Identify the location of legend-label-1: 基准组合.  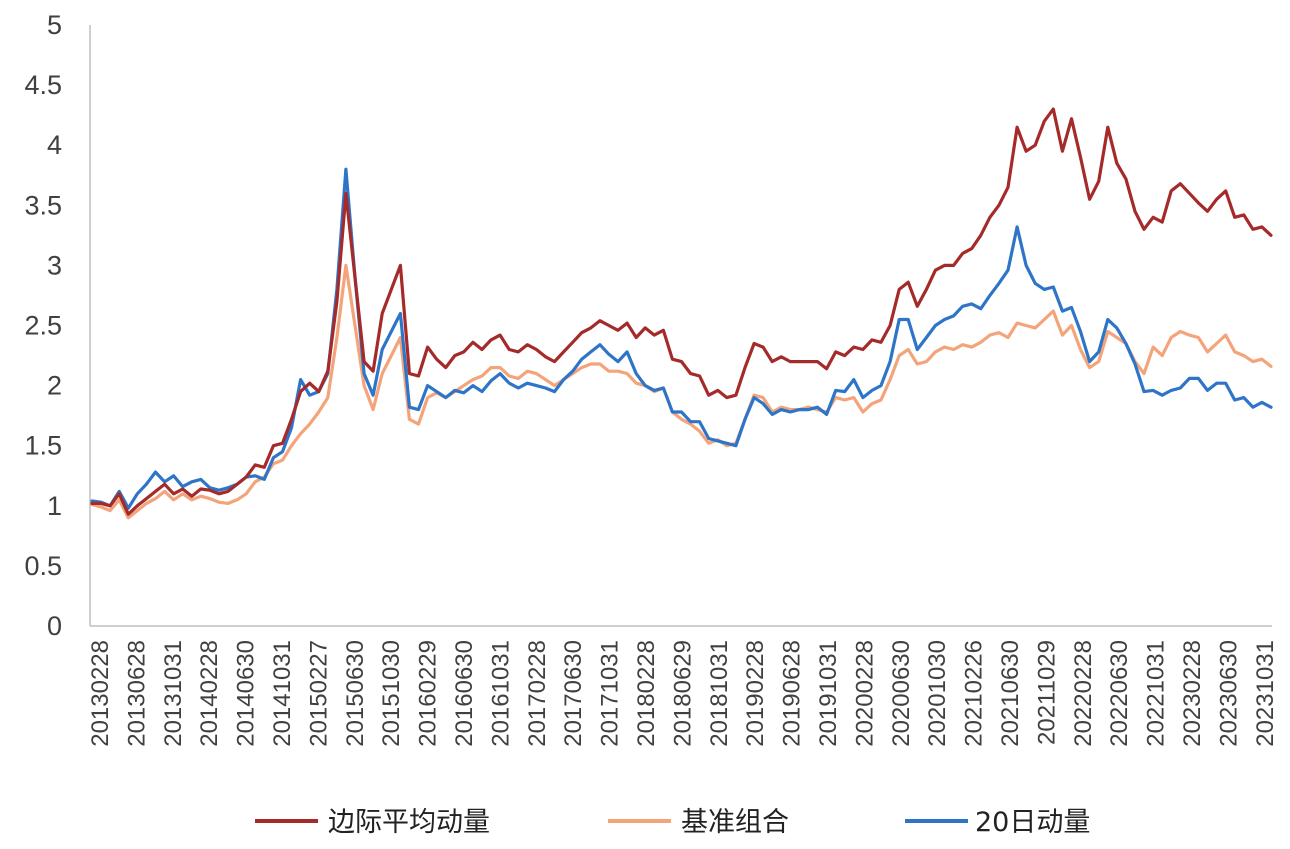
(735, 822).